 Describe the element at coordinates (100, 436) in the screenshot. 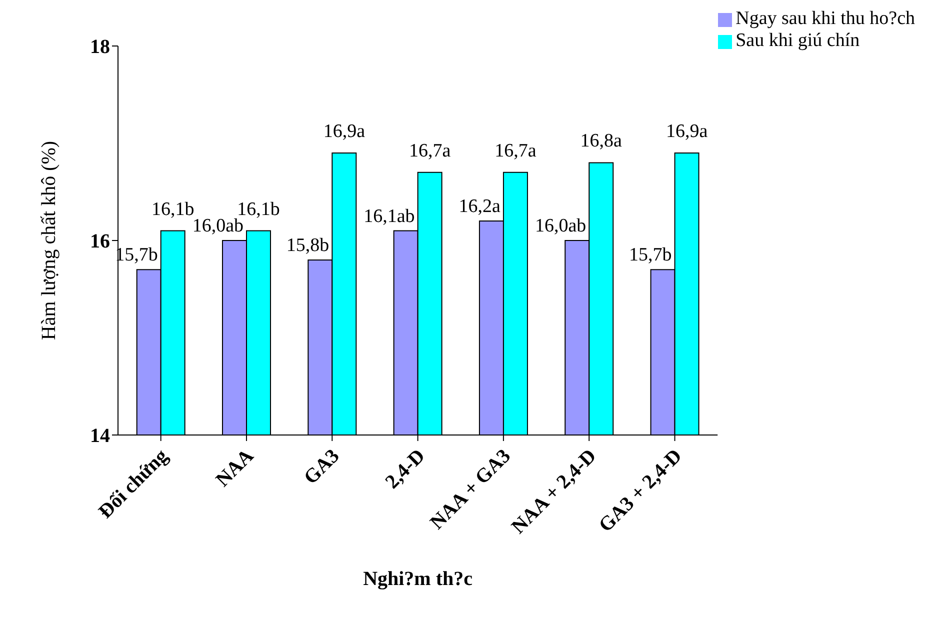

I see `y-tick-label: 14` at that location.